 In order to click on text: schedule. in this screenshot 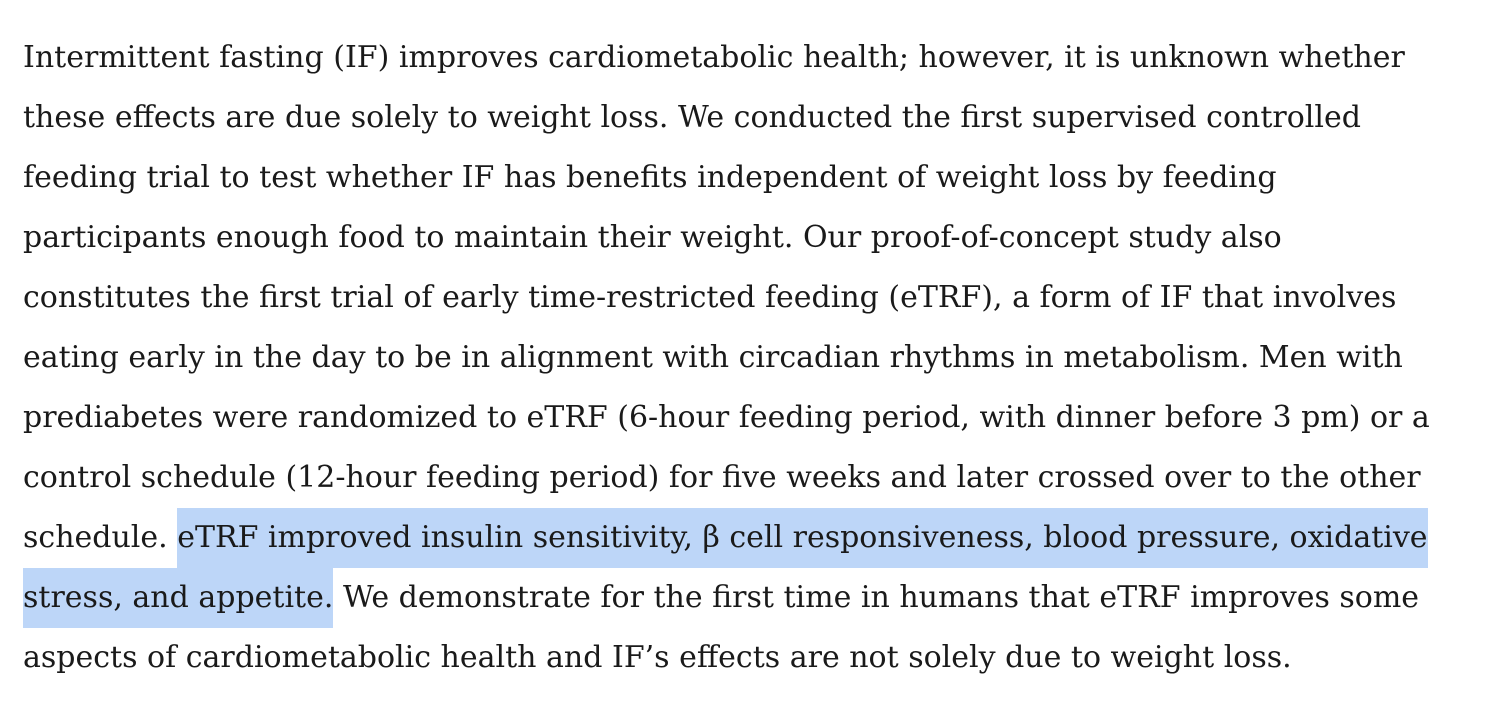, I will do `click(100, 537)`.